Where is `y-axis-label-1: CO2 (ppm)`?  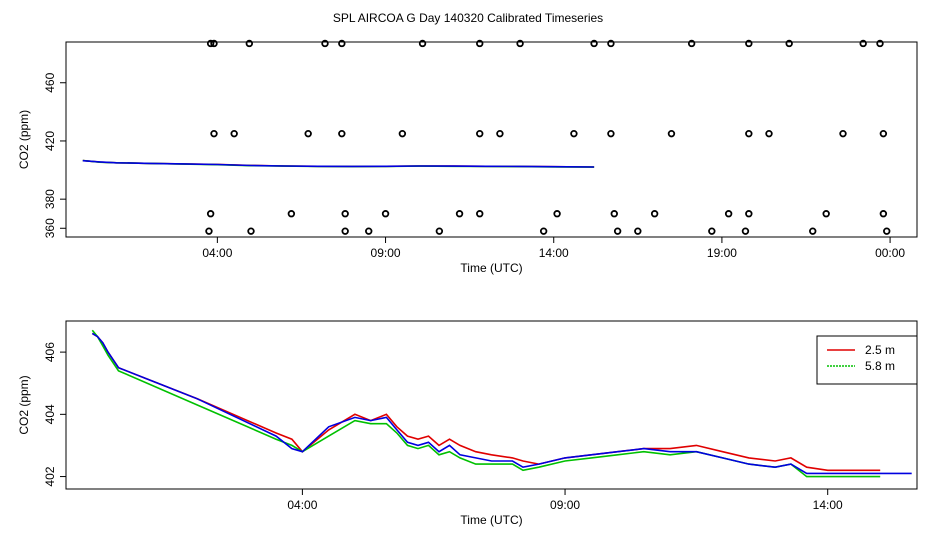 y-axis-label-1: CO2 (ppm) is located at coordinates (24, 404).